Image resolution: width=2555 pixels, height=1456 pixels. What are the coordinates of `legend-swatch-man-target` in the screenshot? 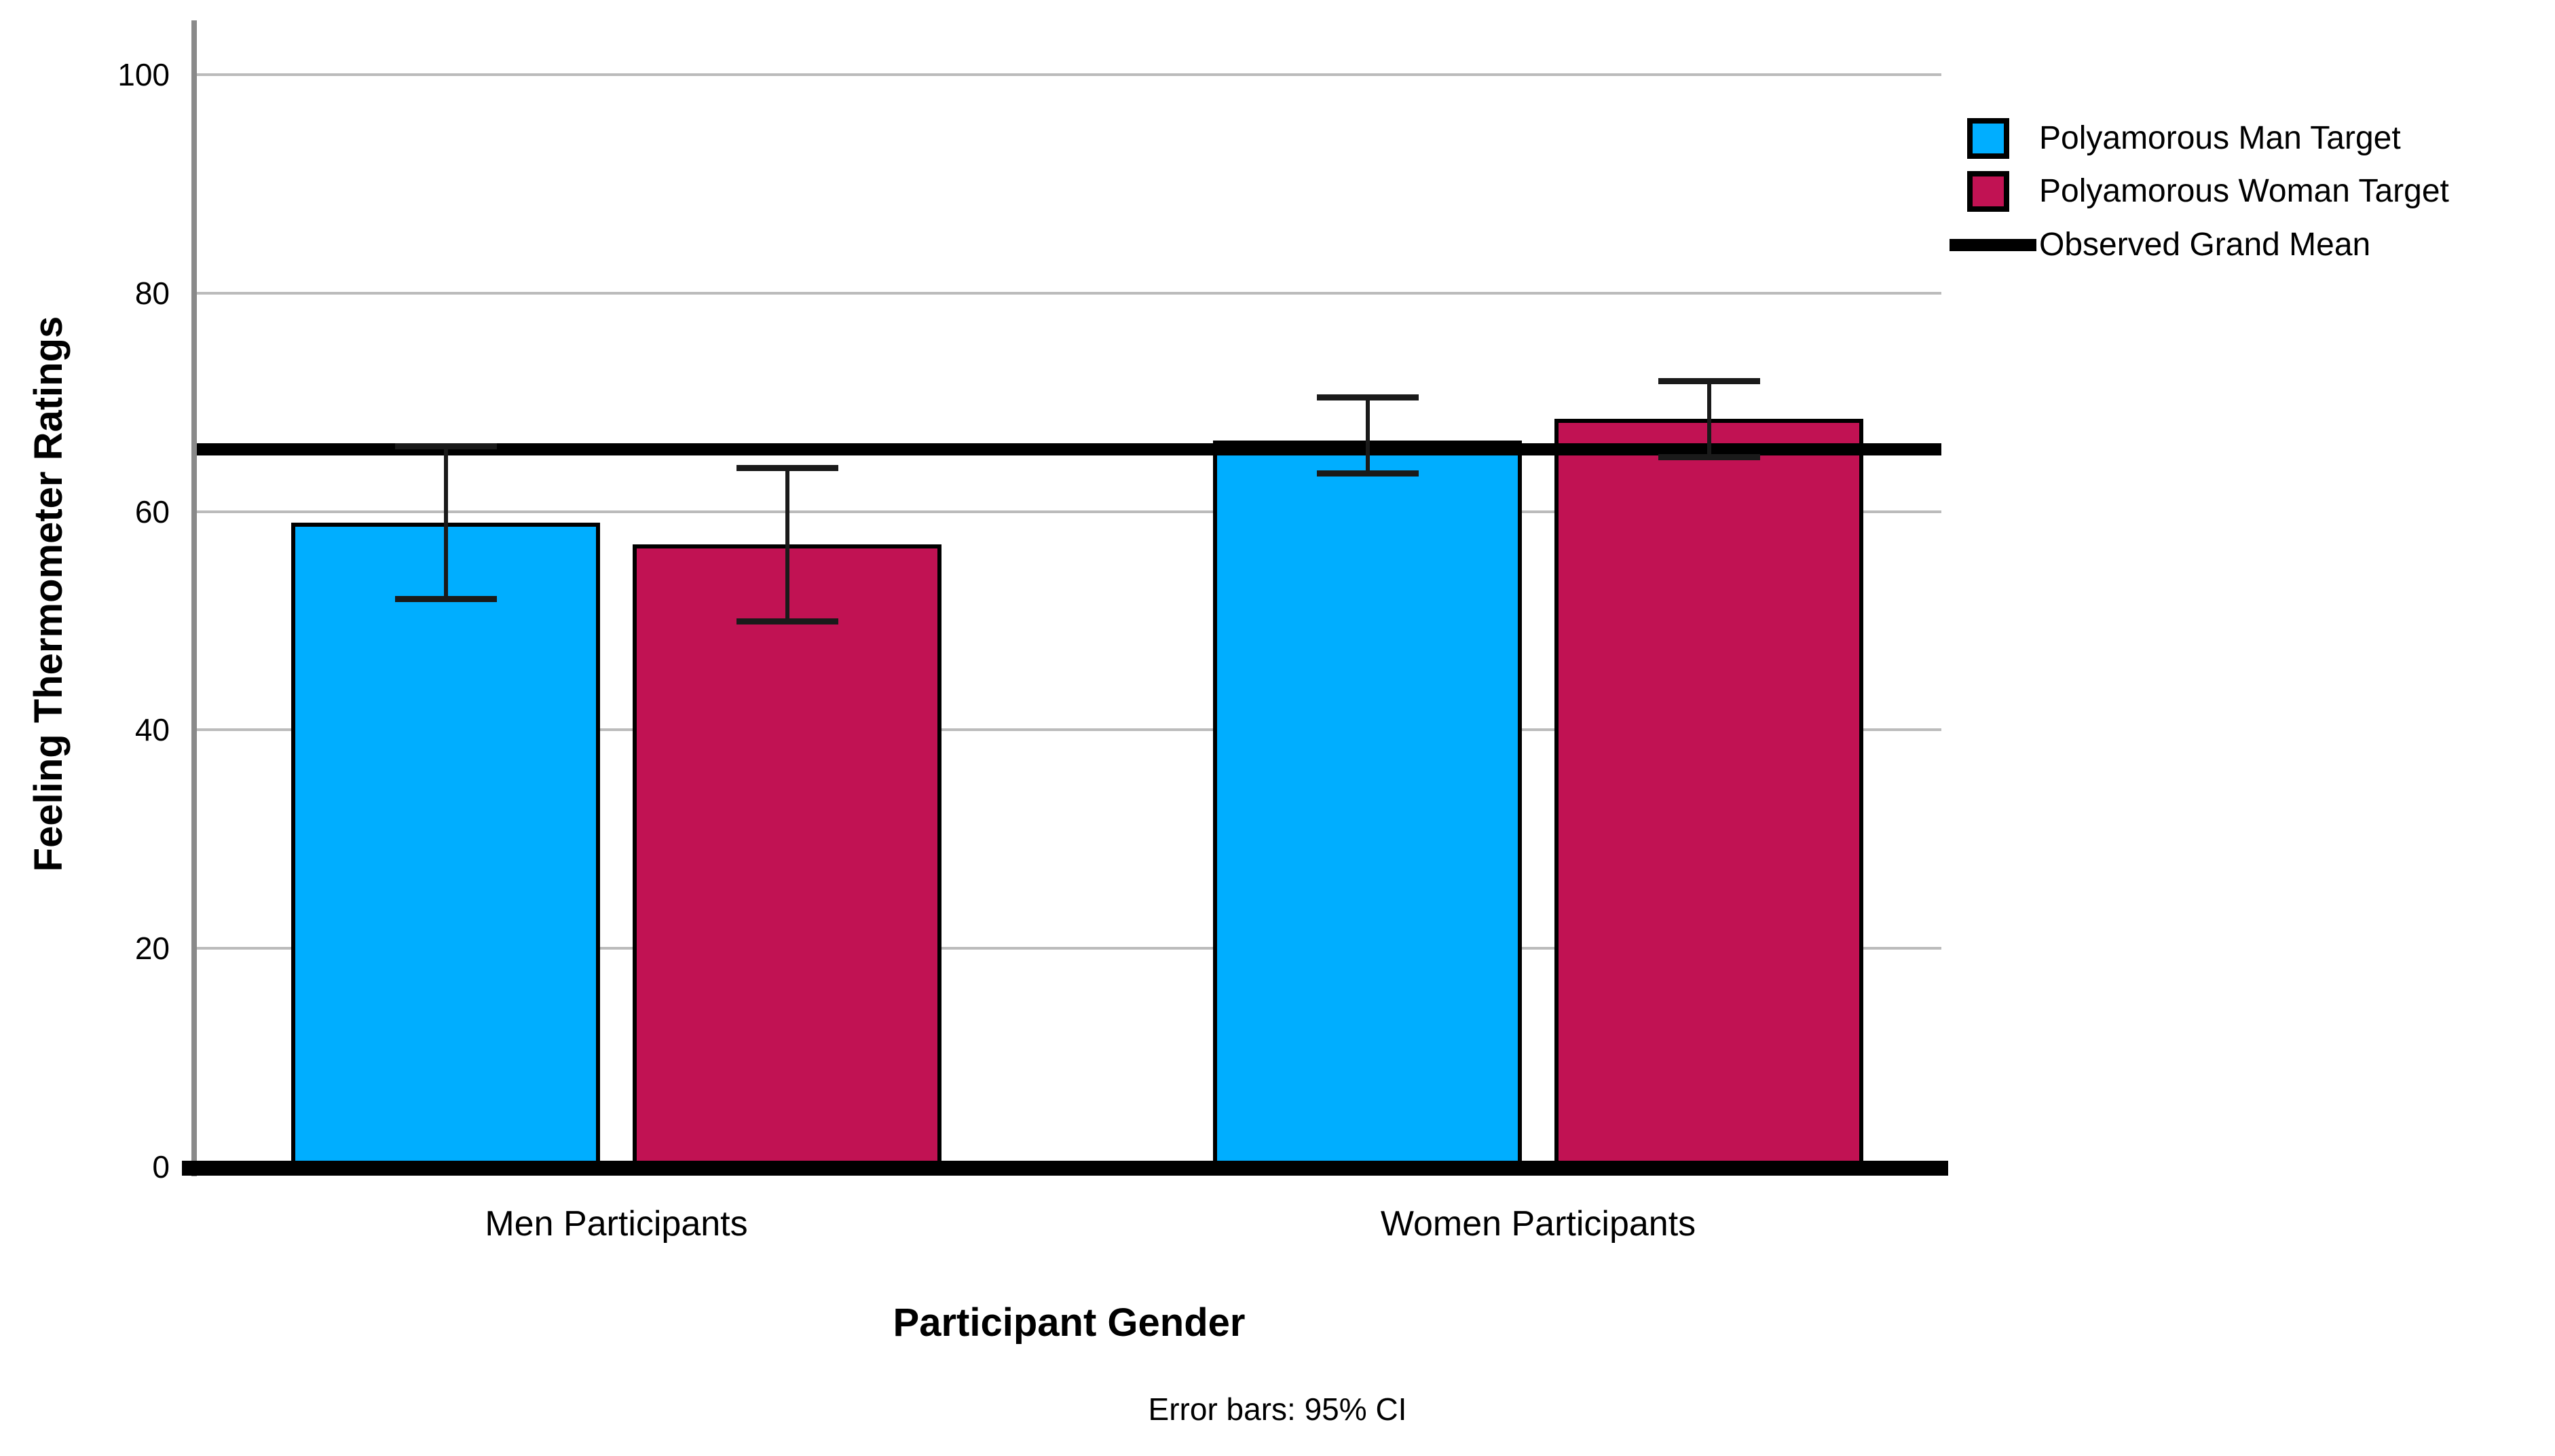 It's located at (1988, 139).